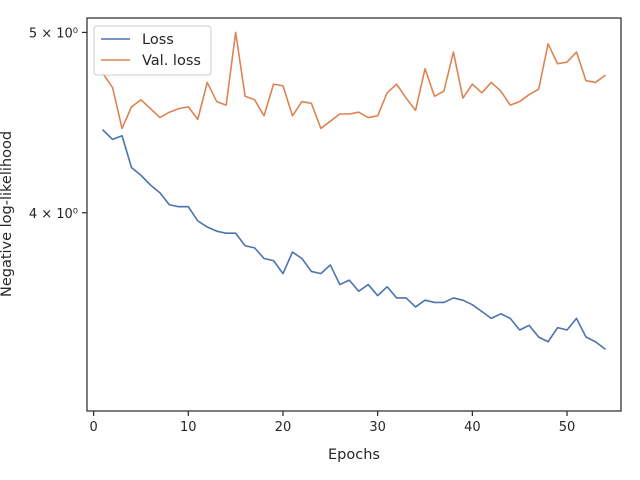  I want to click on x-axis-label: Epochs, so click(354, 455).